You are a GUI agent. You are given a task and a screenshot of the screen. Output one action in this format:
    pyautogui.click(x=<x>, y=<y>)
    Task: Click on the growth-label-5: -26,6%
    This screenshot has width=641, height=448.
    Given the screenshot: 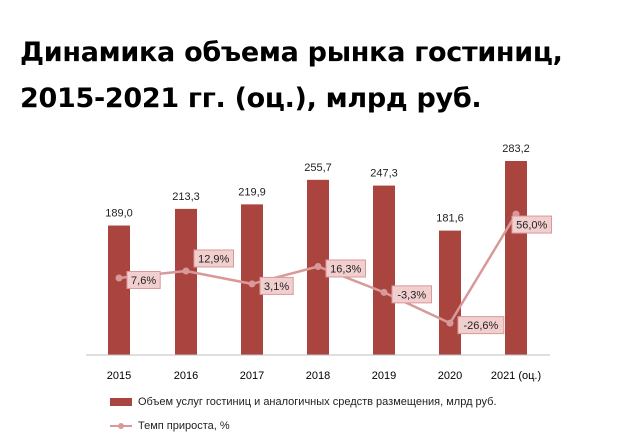 What is the action you would take?
    pyautogui.click(x=480, y=326)
    